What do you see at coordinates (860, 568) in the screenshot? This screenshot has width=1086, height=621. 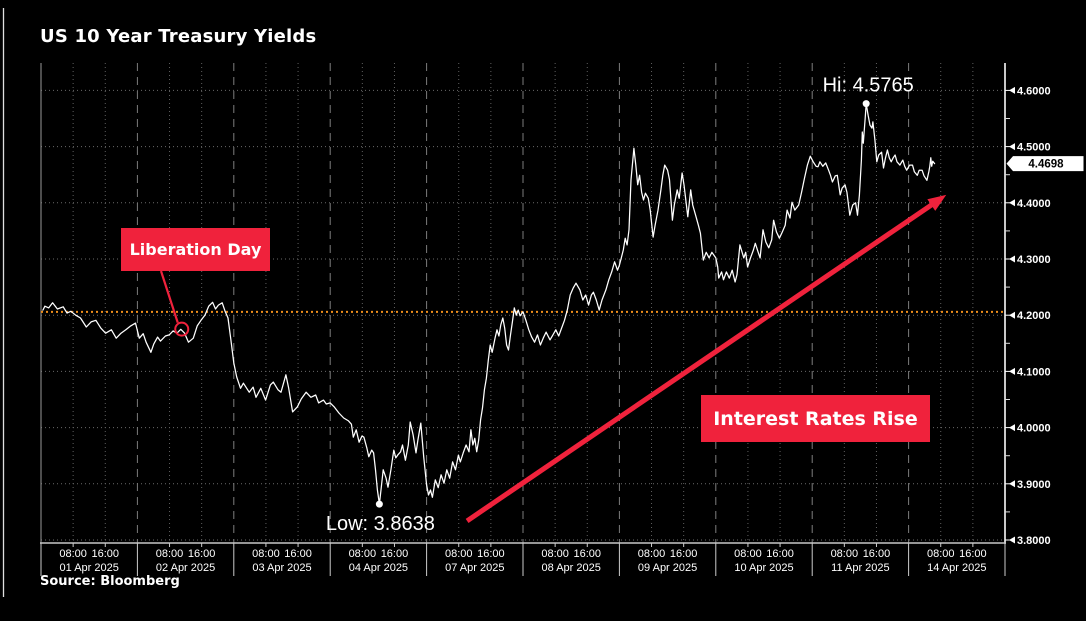 I see `svg-text: 11 Apr 2025` at bounding box center [860, 568].